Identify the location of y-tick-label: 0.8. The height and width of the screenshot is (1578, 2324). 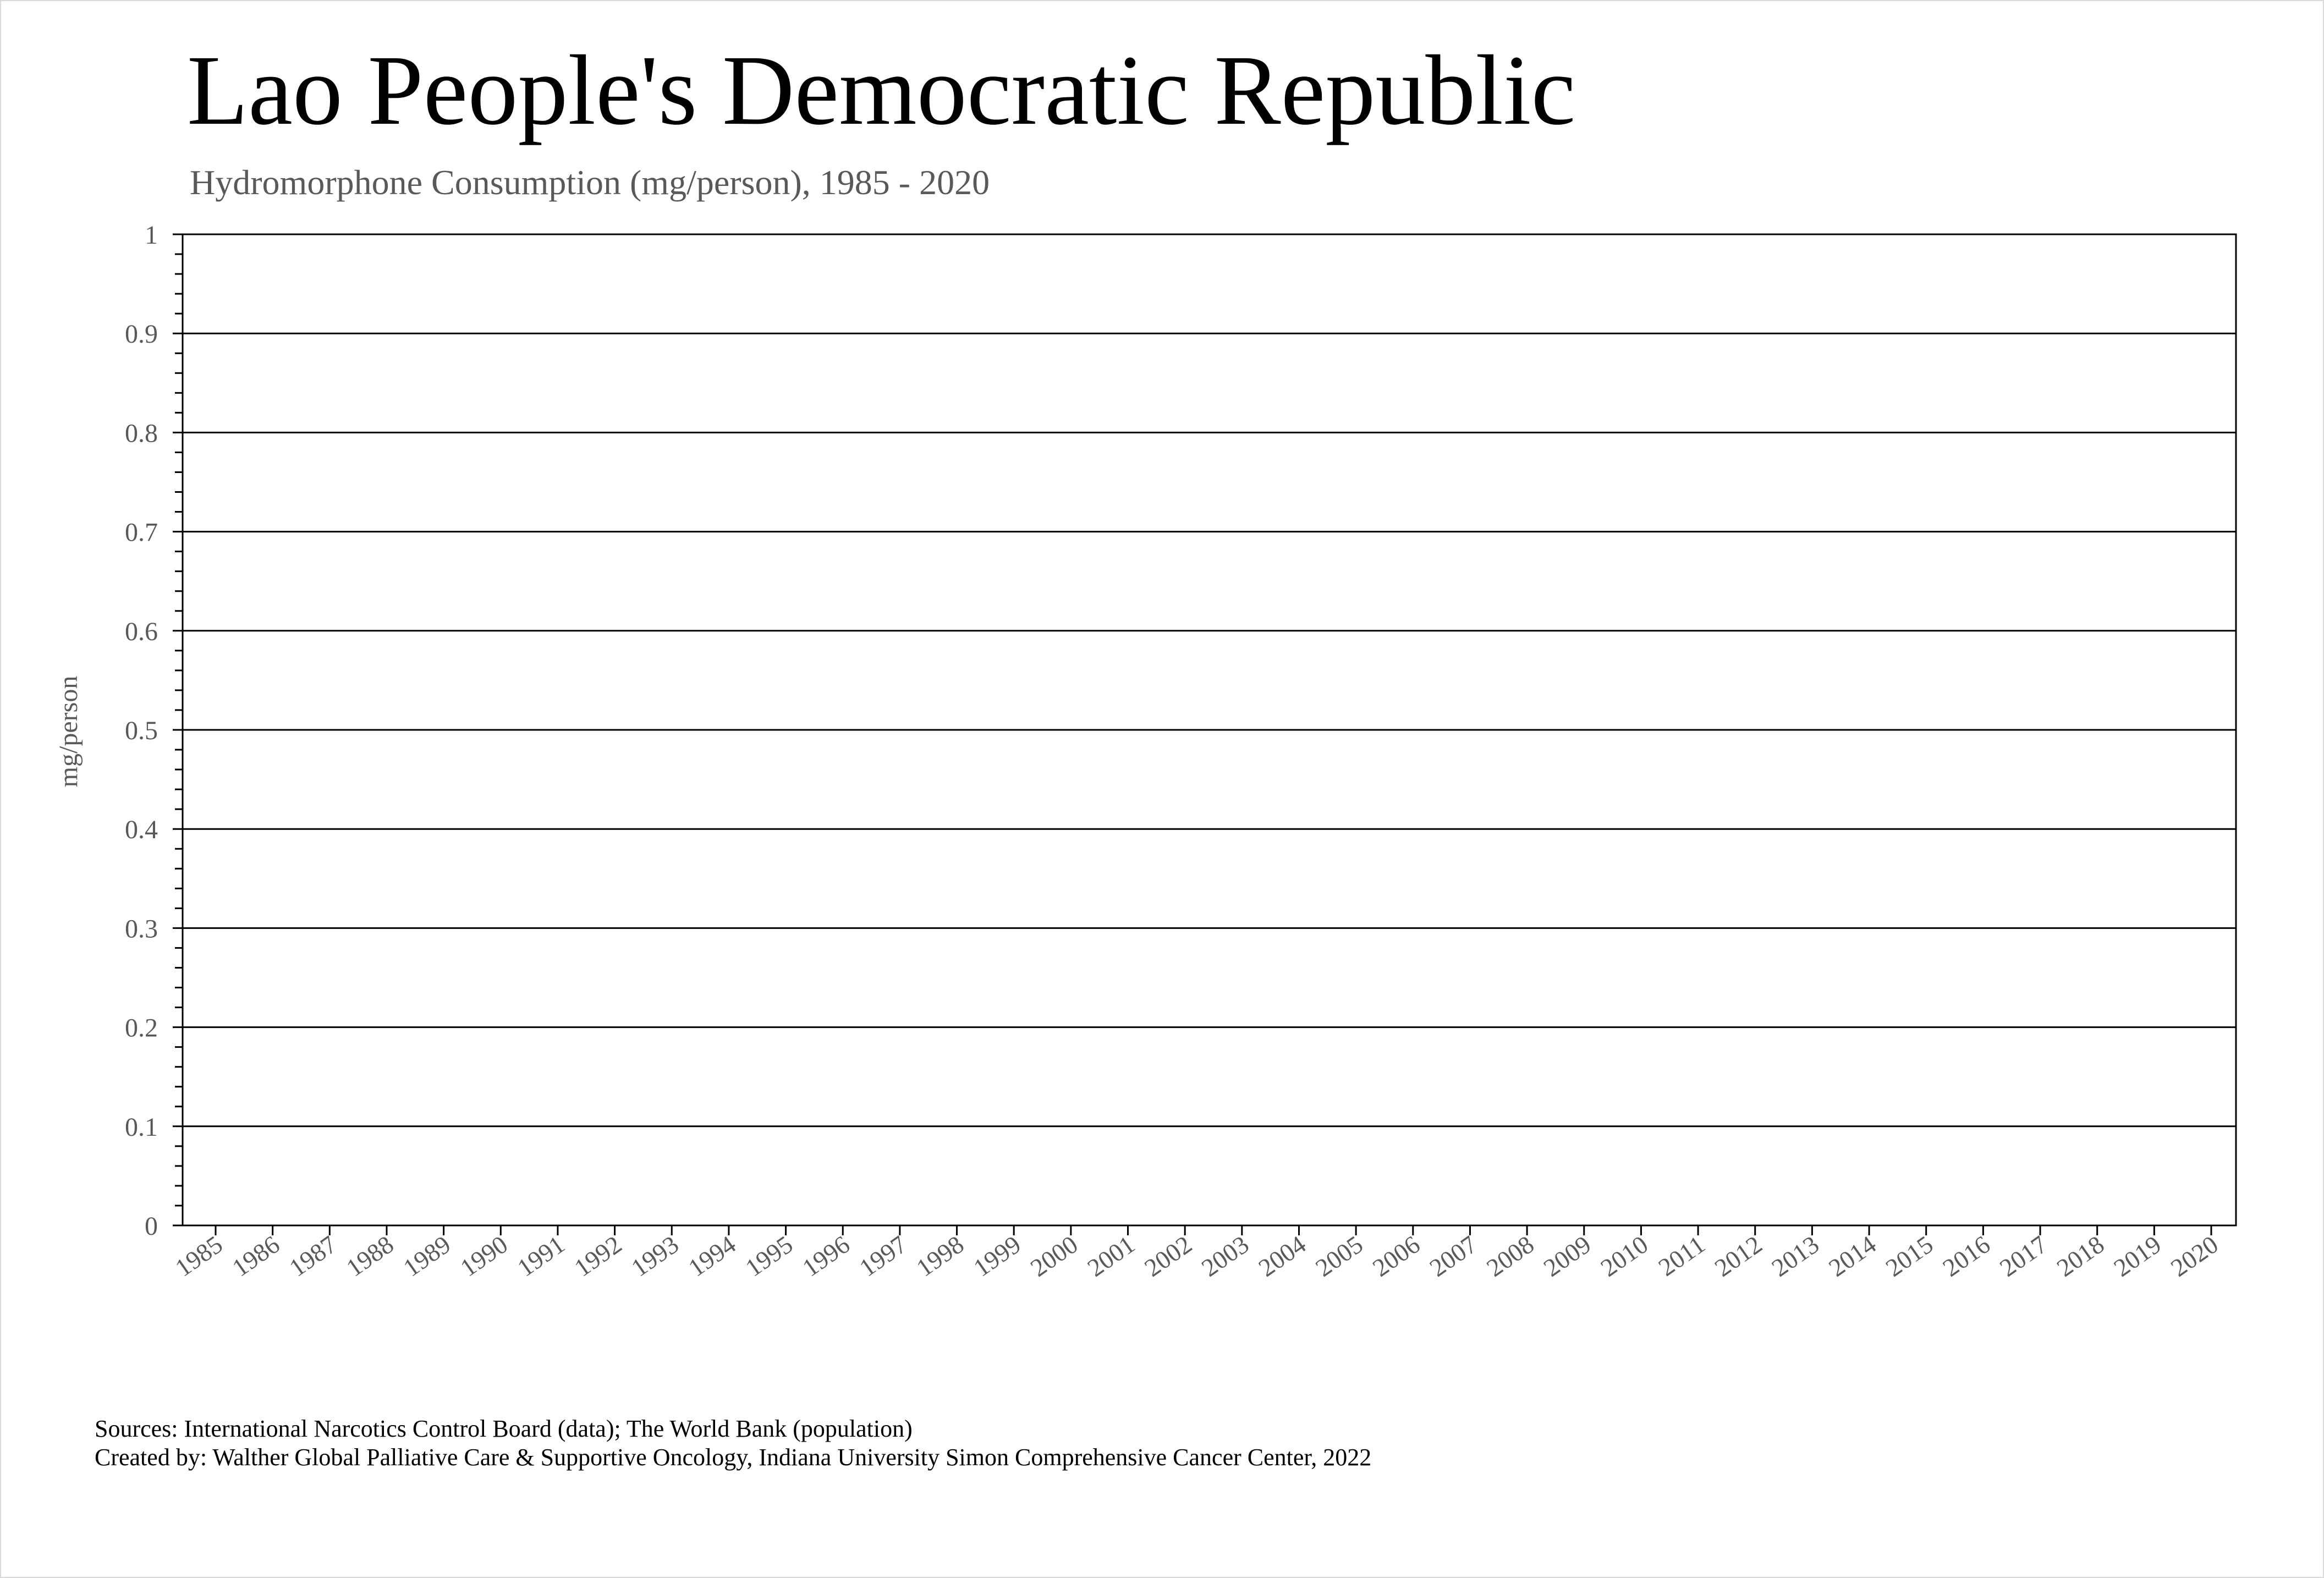
(142, 433).